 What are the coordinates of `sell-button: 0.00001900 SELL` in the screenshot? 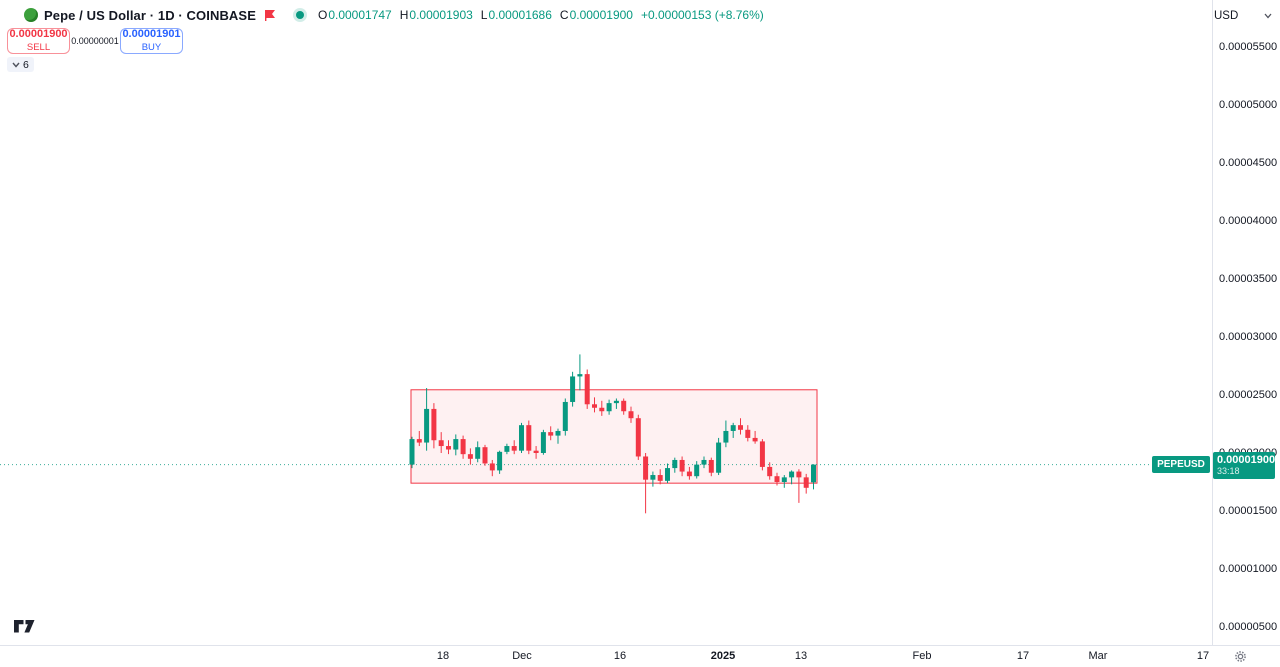 It's located at (38, 41).